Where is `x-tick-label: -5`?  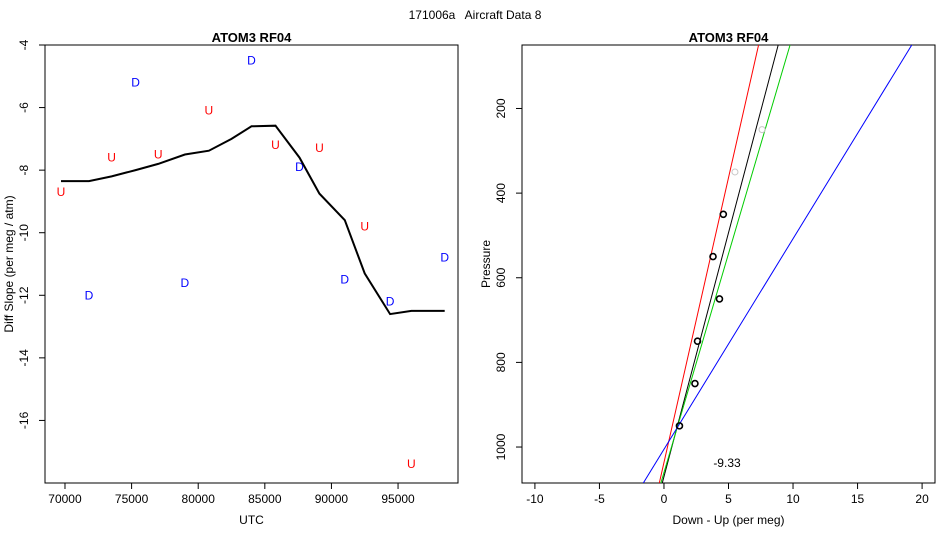 x-tick-label: -5 is located at coordinates (599, 499).